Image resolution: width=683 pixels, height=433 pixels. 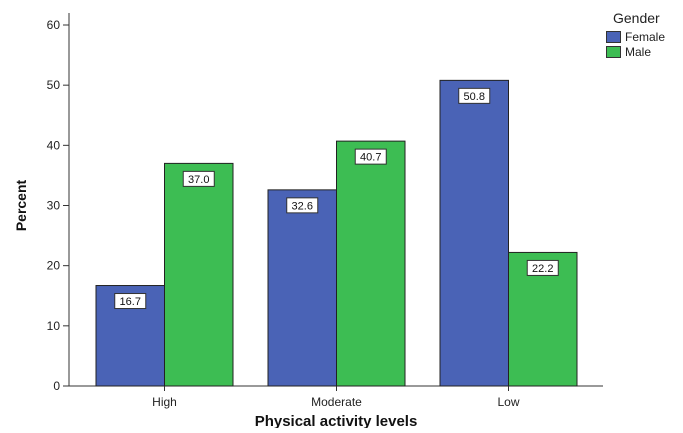 I want to click on data-label: 22.2, so click(x=542, y=269).